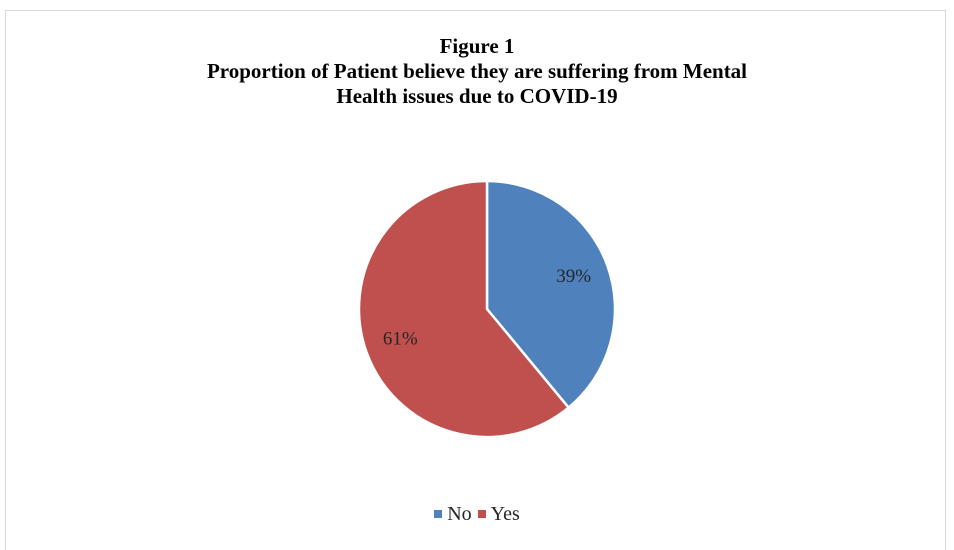 The height and width of the screenshot is (550, 954). I want to click on pie-slice-no, so click(551, 294).